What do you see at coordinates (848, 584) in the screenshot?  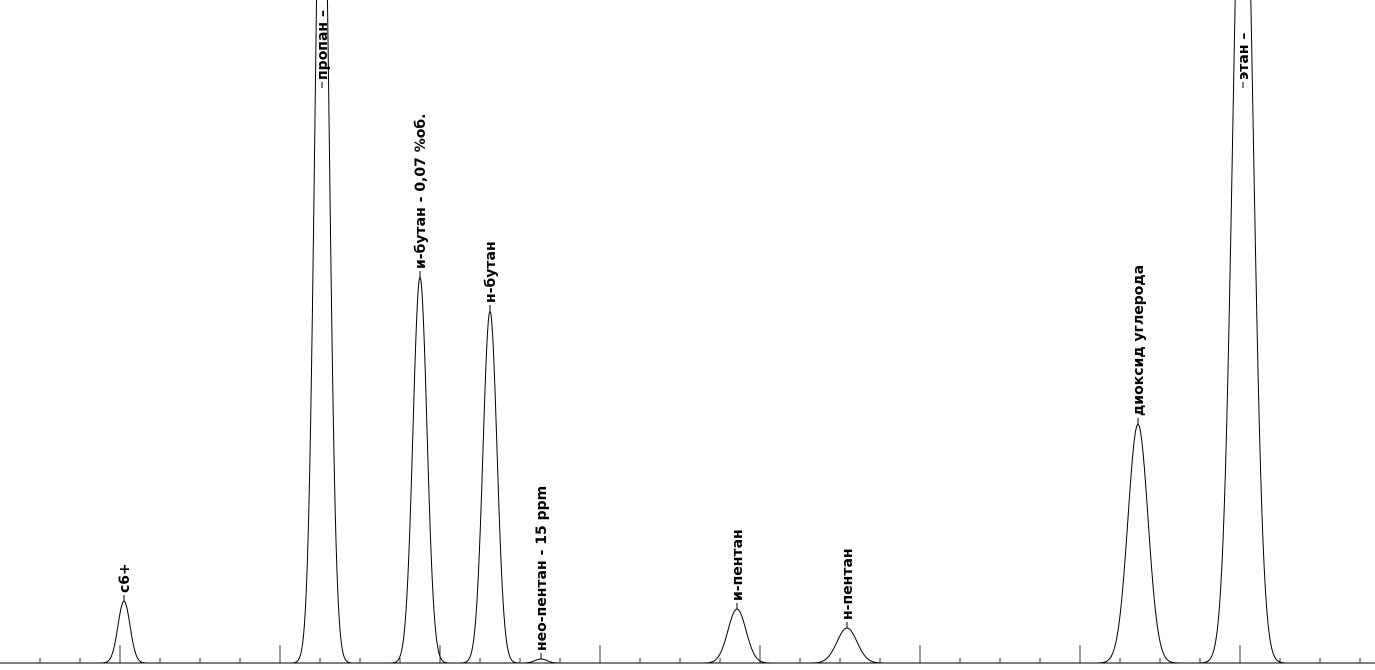 I see `peak-label: н-пентан` at bounding box center [848, 584].